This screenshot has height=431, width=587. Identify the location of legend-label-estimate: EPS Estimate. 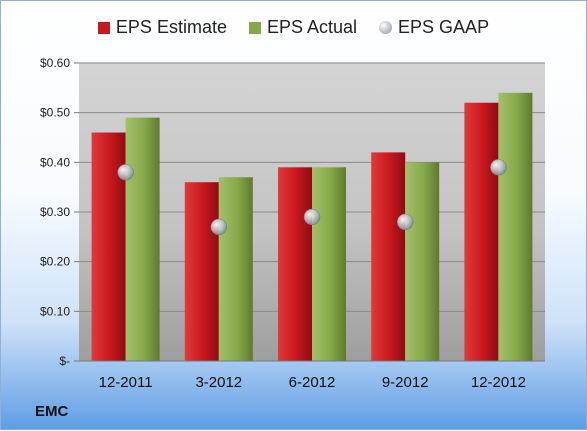
(171, 27).